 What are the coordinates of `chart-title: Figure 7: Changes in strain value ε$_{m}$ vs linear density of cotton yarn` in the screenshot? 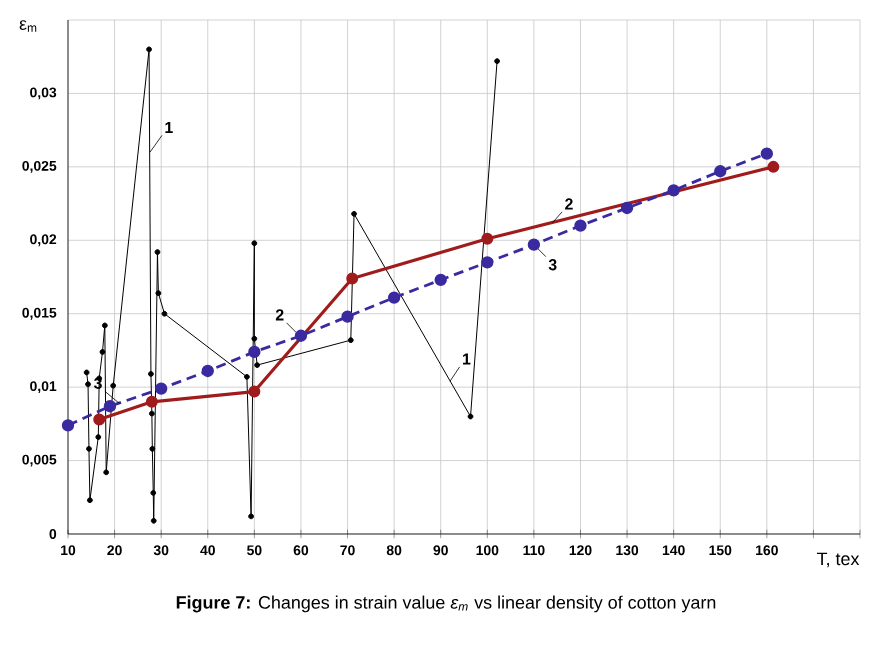 It's located at (446, 604).